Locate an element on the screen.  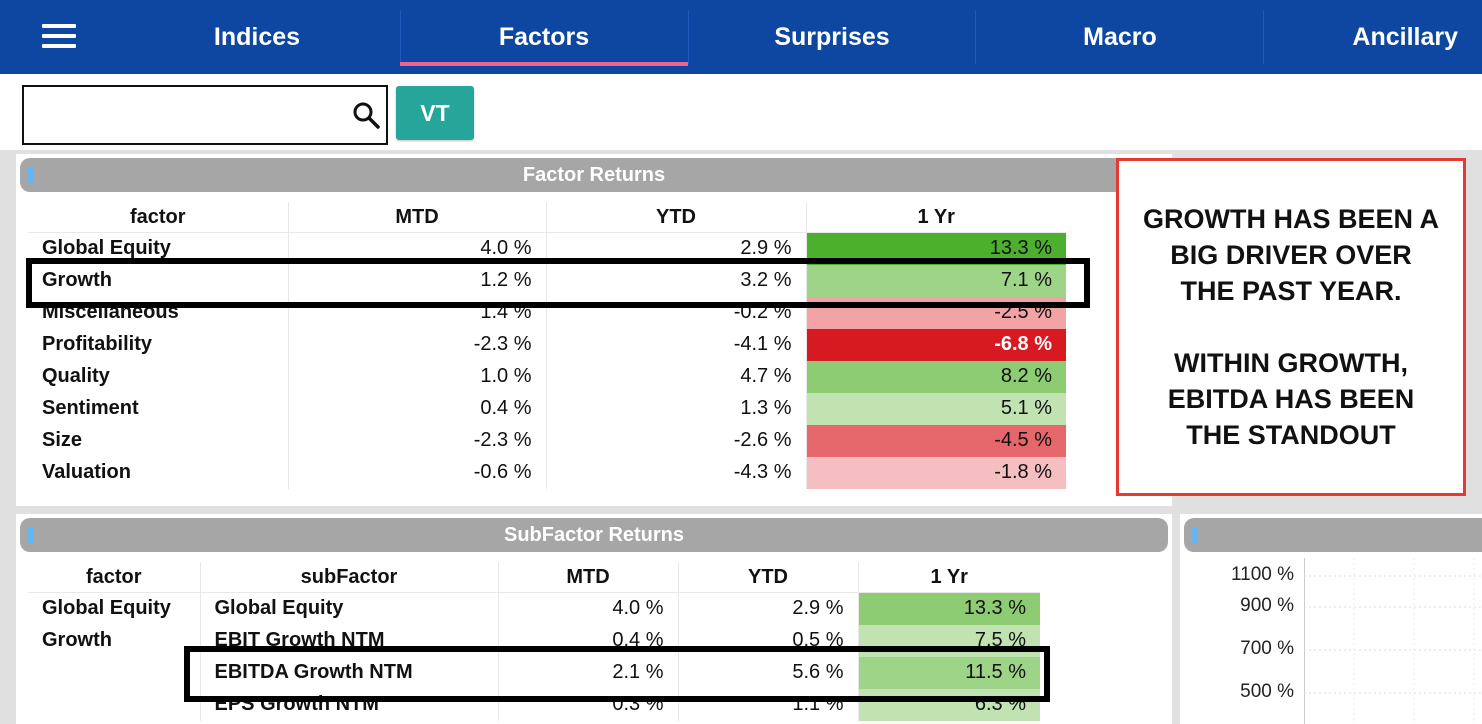
table-row: Quality 1.0 % 4.7 % 8.2 % is located at coordinates (547, 376).